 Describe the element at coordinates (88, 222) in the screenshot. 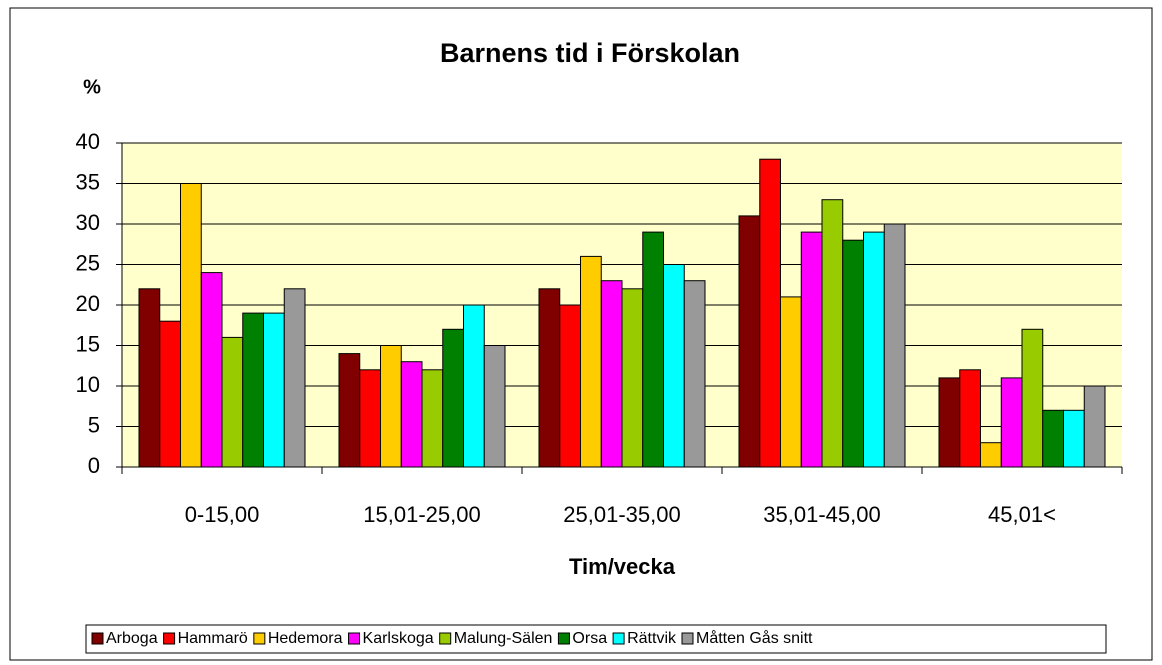

I see `y-tick-label: 30` at that location.